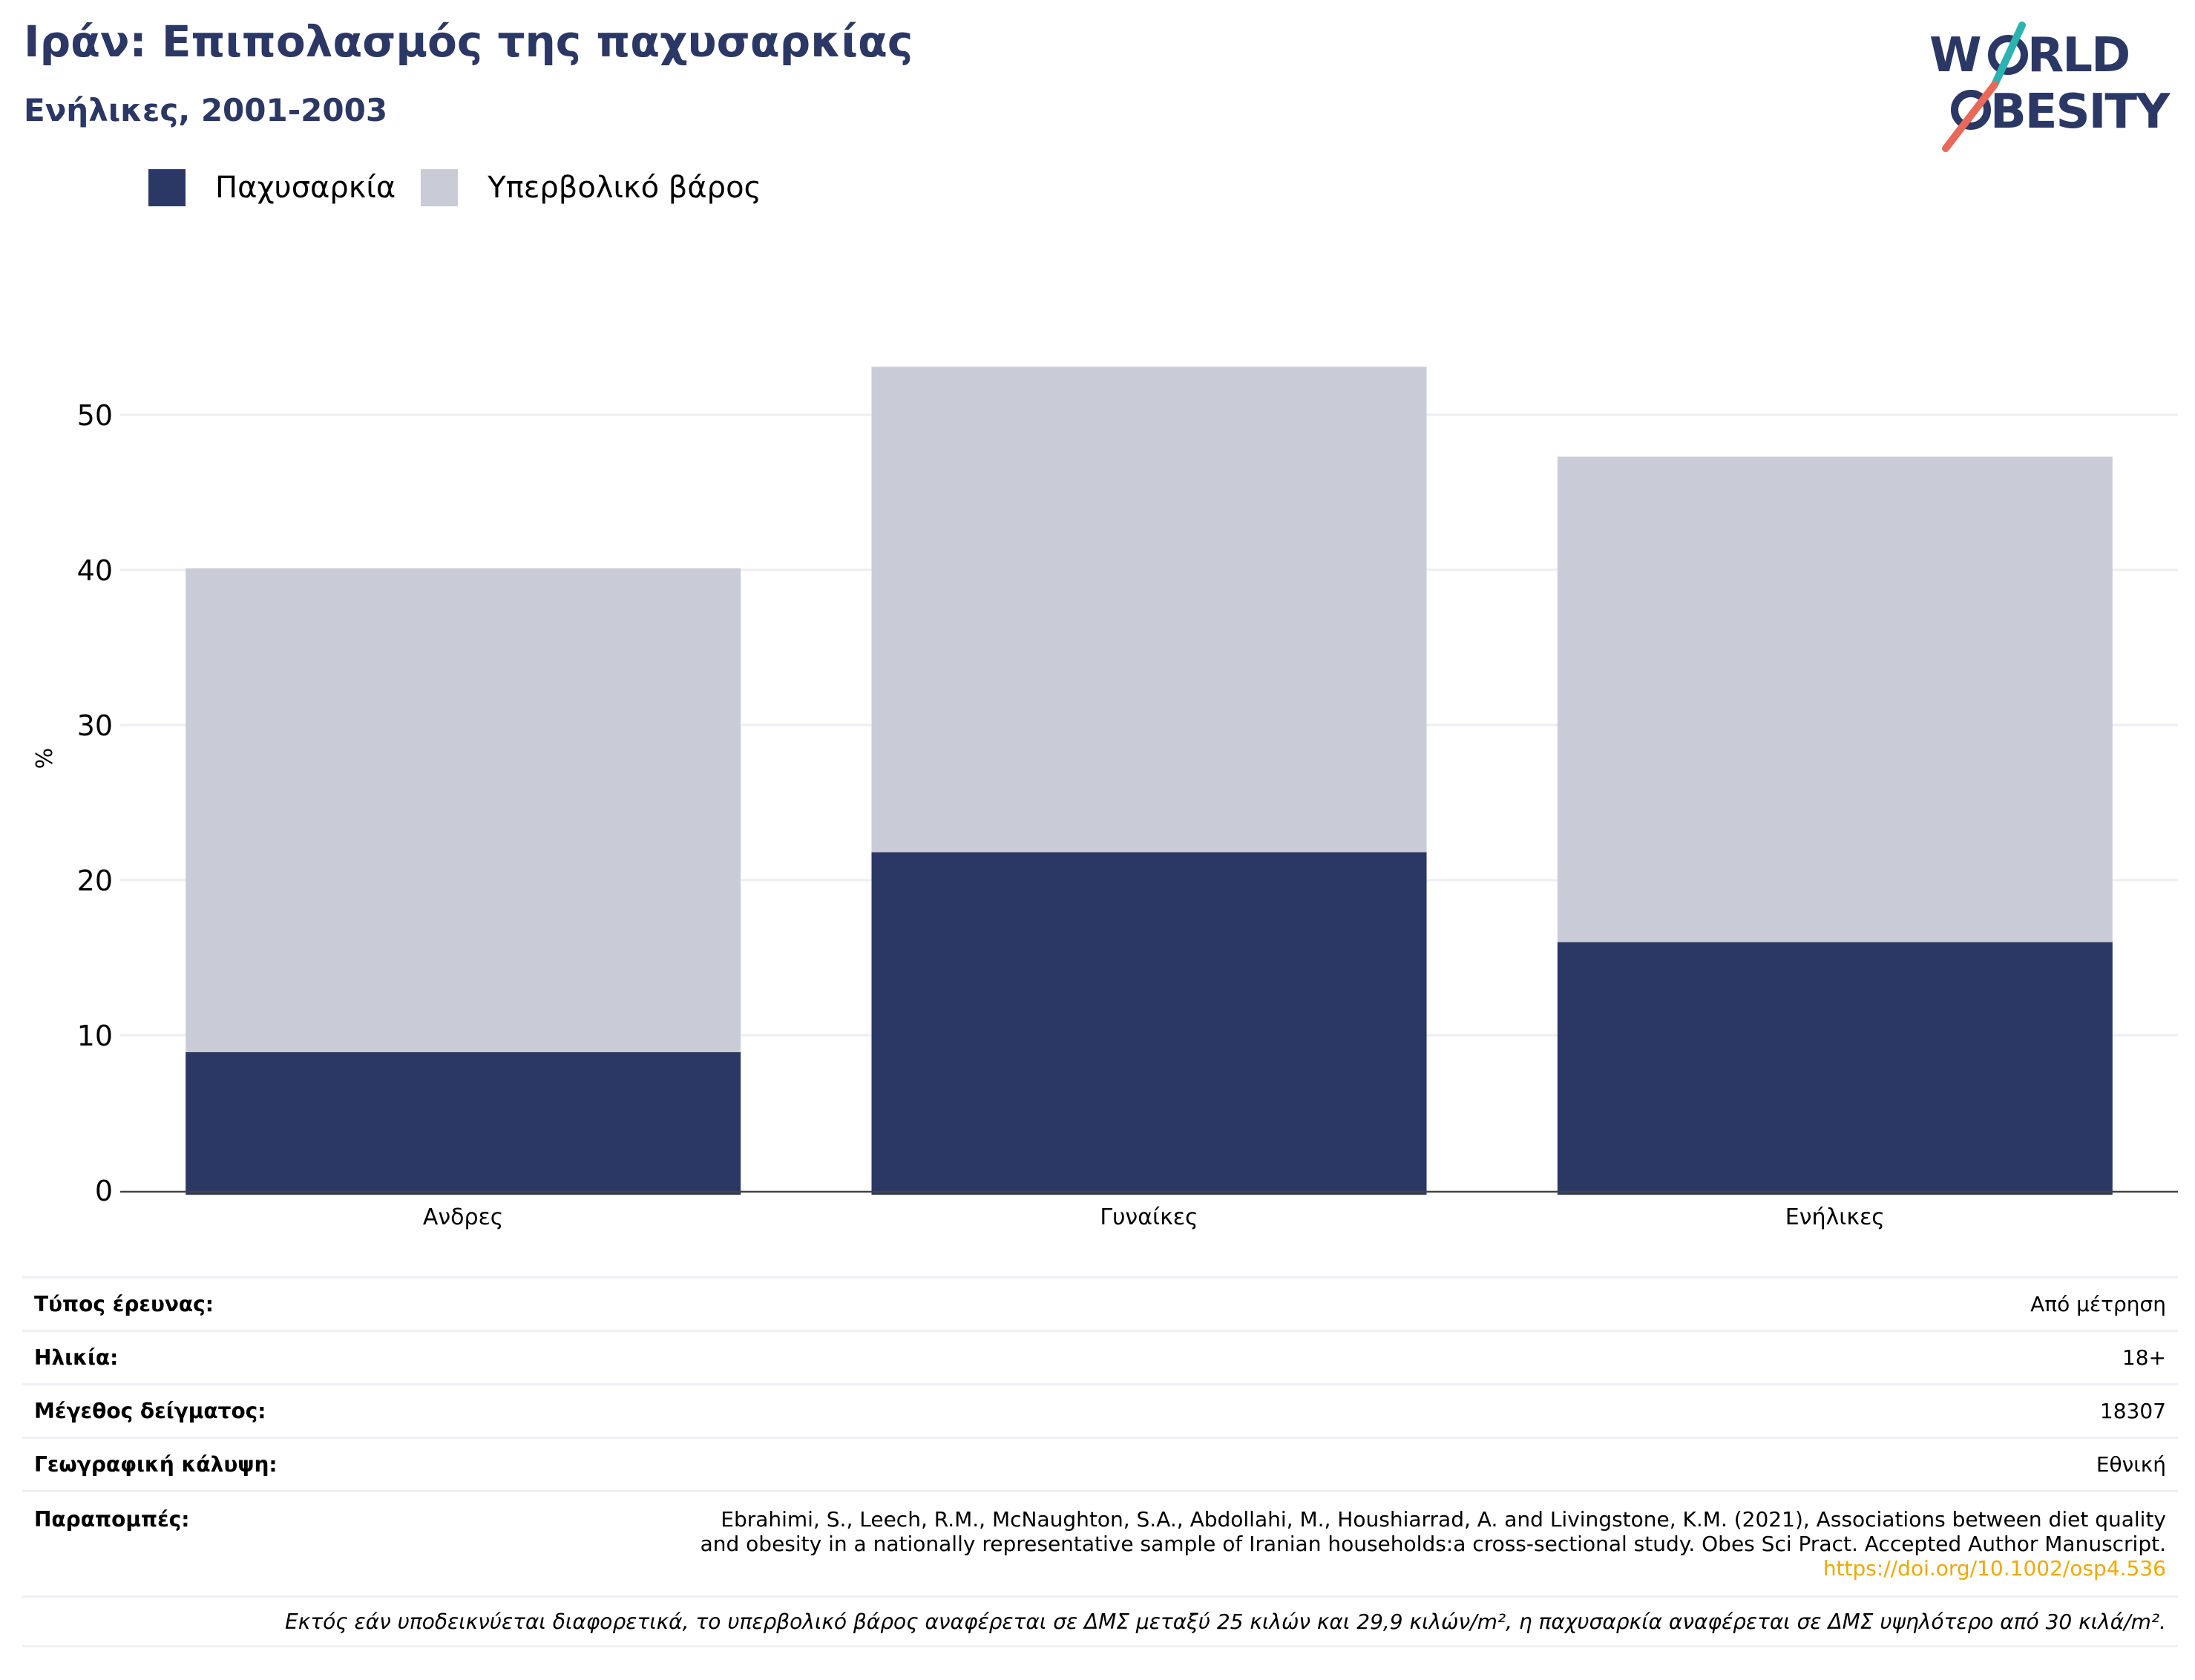 Image resolution: width=2195 pixels, height=1680 pixels. What do you see at coordinates (1994, 1569) in the screenshot?
I see `reference-doi-link: https://doi.org/10.1002/osp4.536` at bounding box center [1994, 1569].